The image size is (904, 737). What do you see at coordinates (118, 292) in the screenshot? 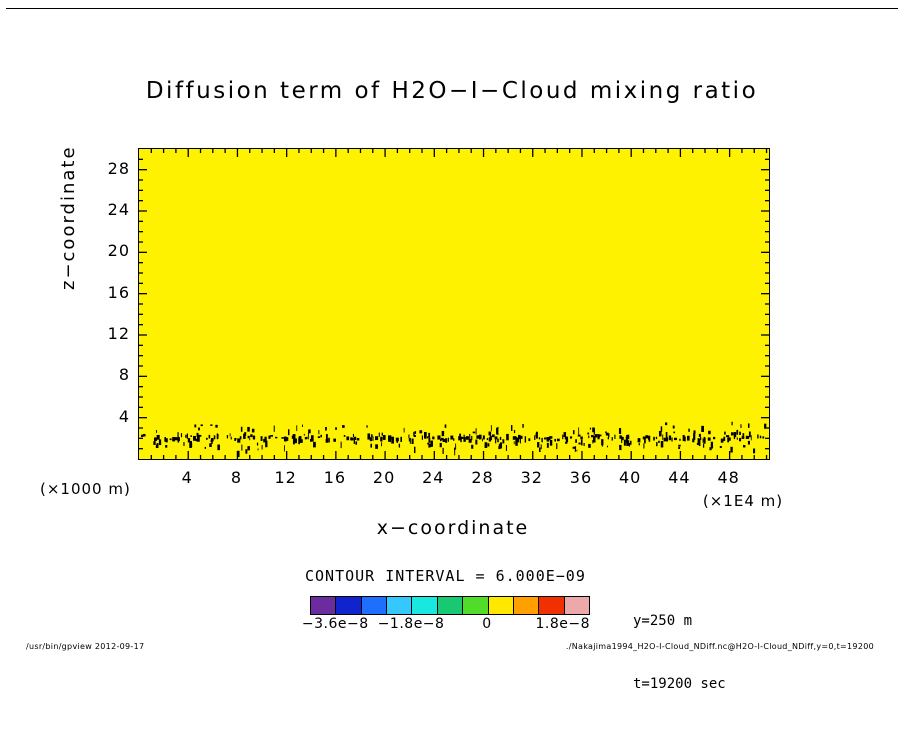
I see `y-tick-label: 16` at bounding box center [118, 292].